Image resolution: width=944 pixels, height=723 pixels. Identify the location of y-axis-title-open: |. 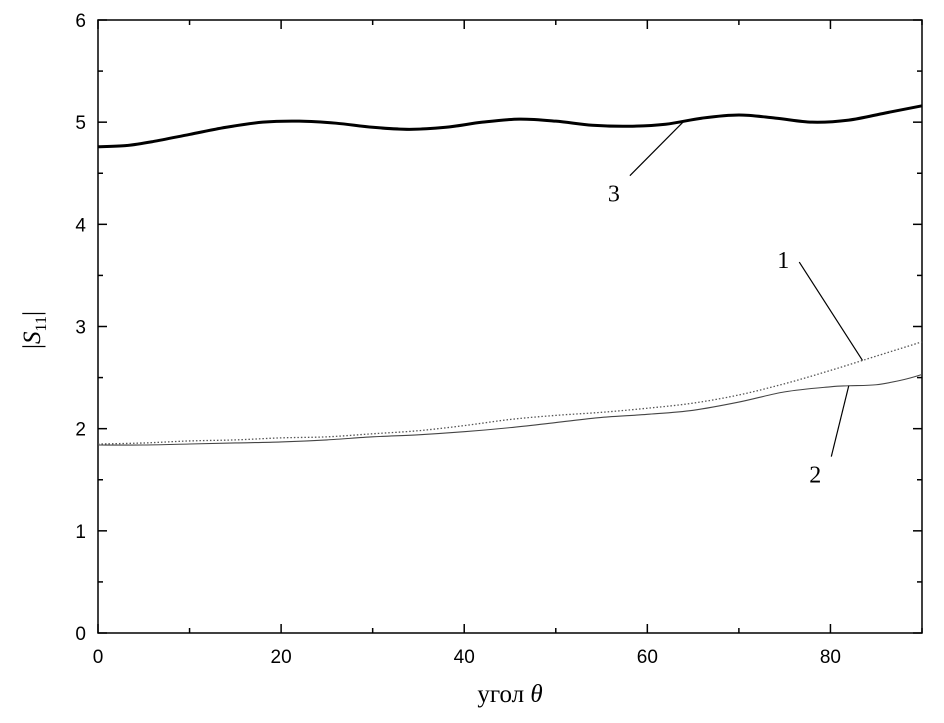
(32, 346).